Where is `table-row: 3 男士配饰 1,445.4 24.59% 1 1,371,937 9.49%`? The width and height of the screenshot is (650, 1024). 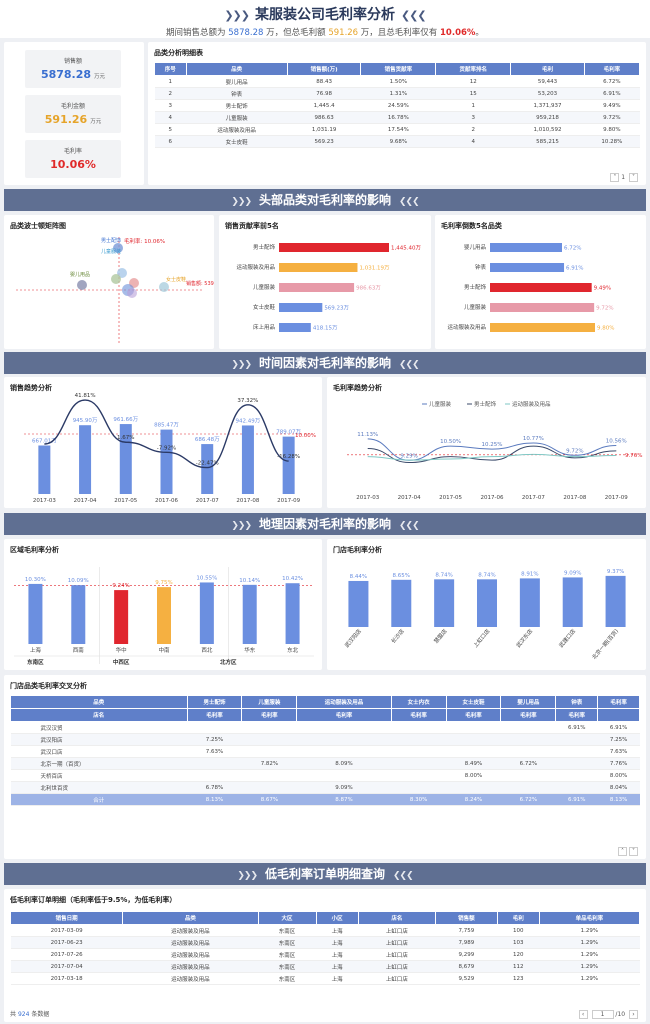 table-row: 3 男士配饰 1,445.4 24.59% 1 1,371,937 9.49% is located at coordinates (397, 105).